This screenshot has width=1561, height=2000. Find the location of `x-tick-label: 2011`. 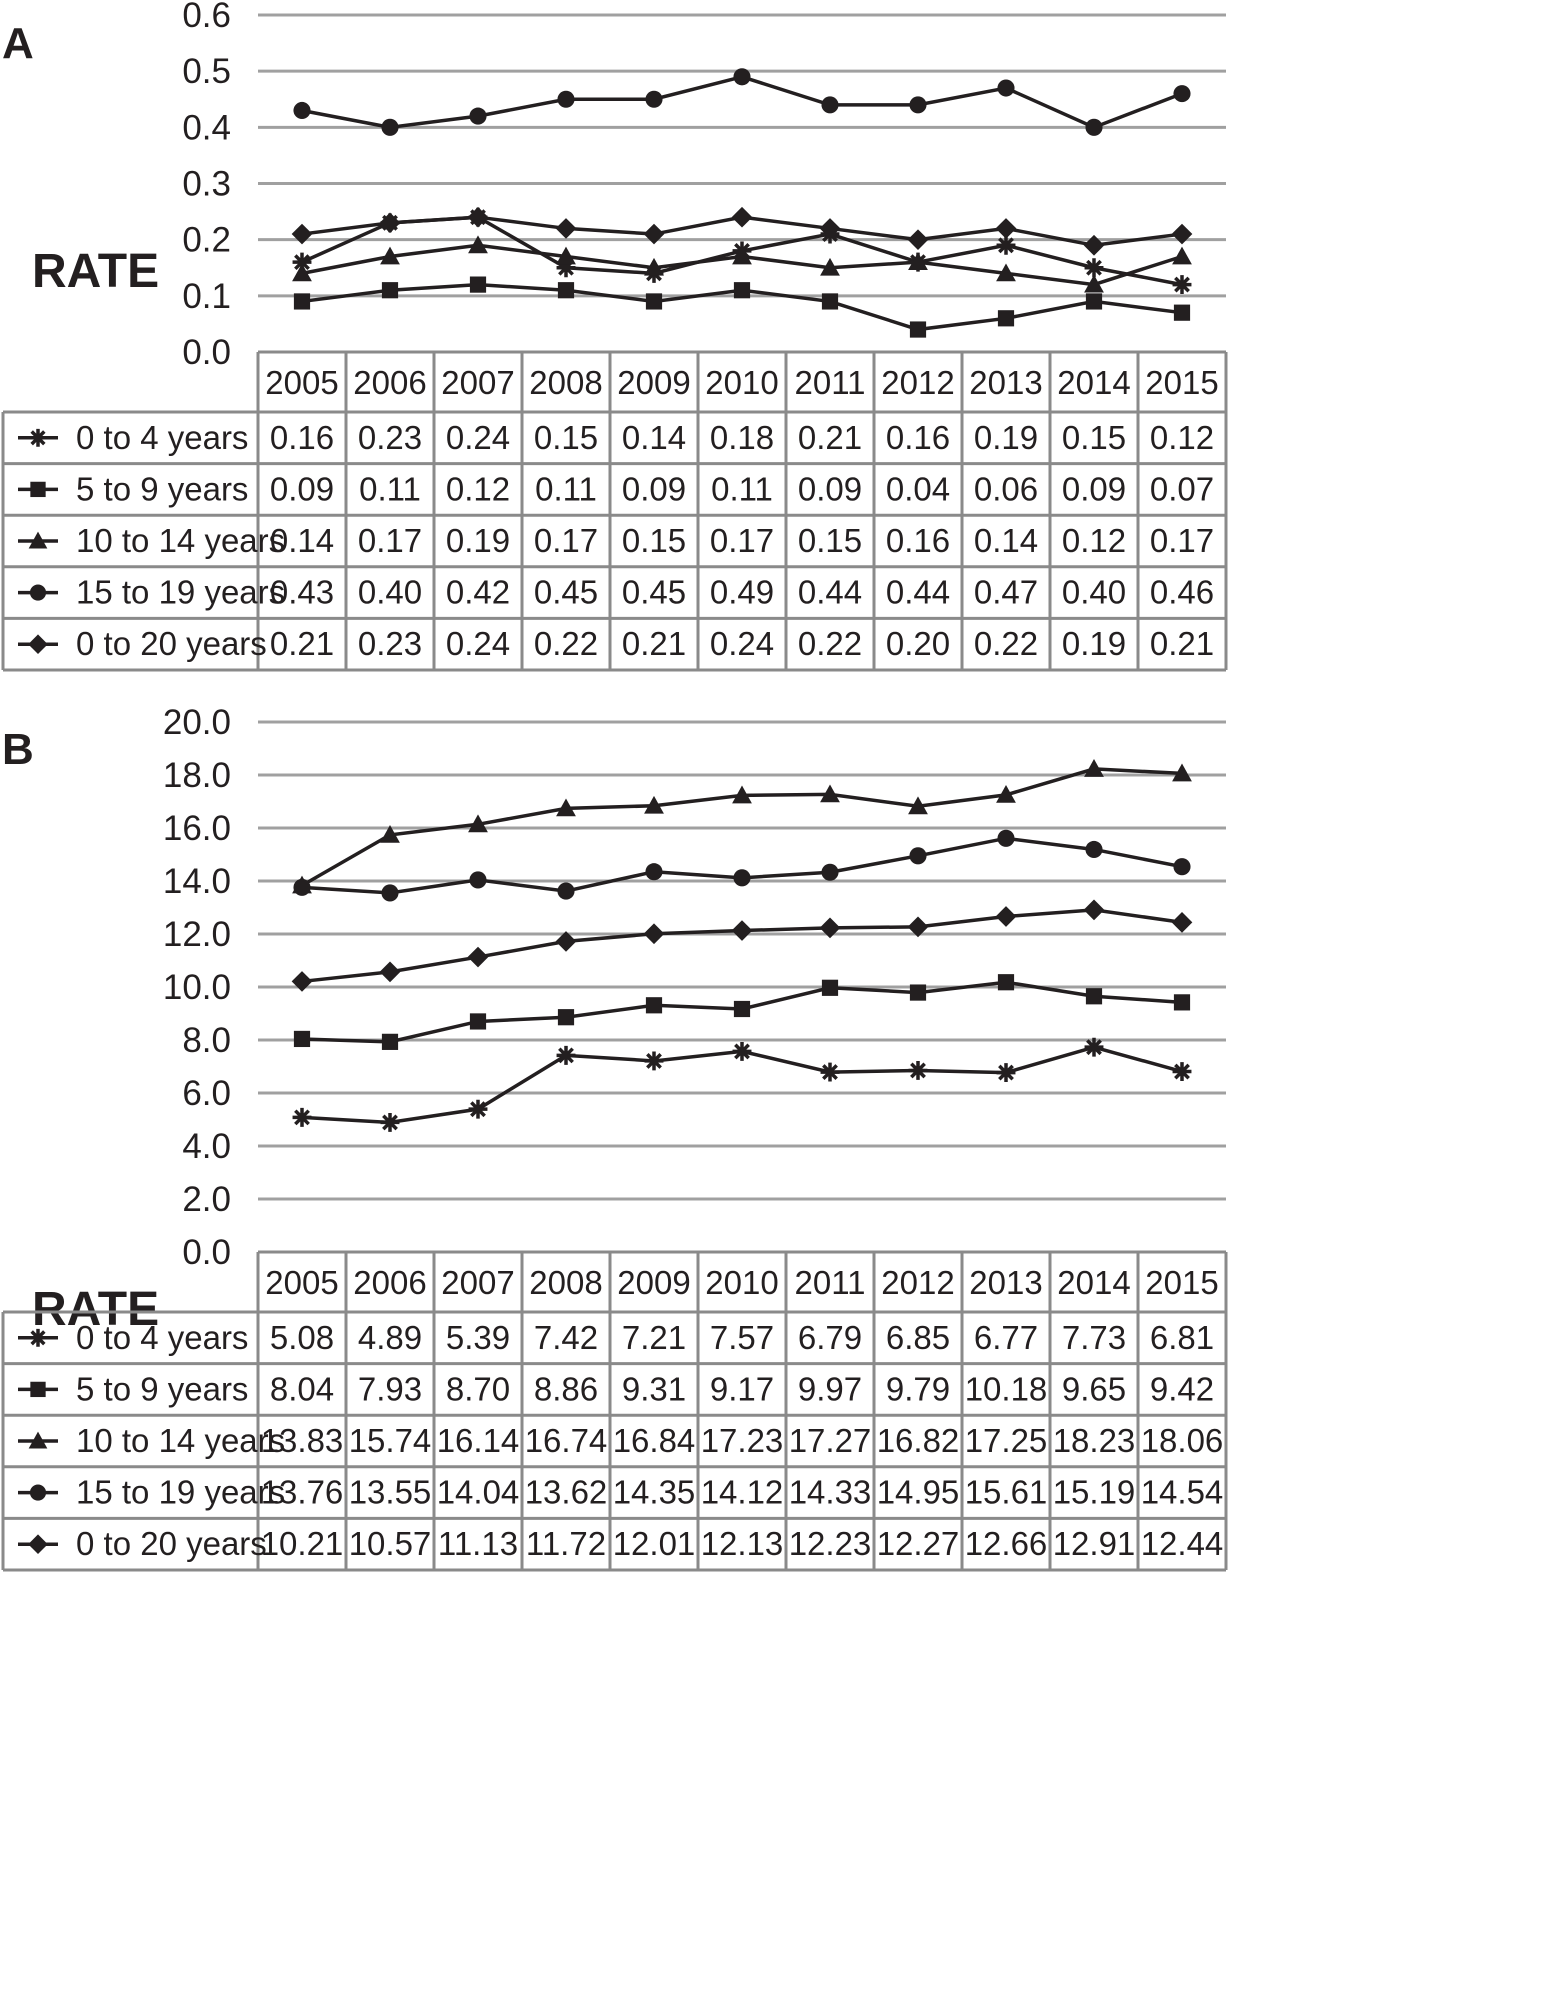

x-tick-label: 2011 is located at coordinates (830, 382).